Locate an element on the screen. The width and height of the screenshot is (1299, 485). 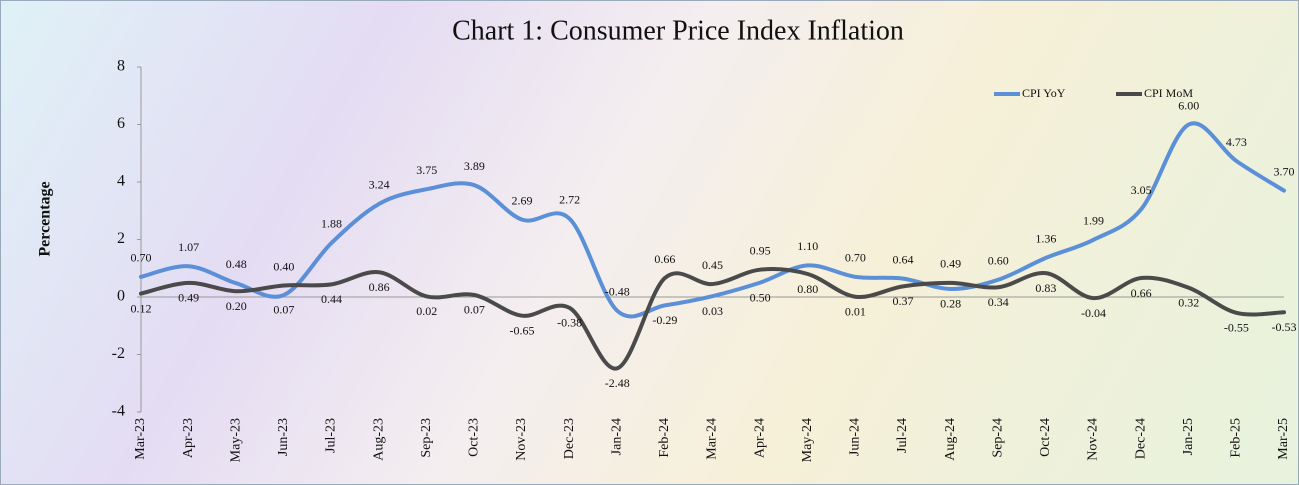
x-tick-label: Oct-24 is located at coordinates (1045, 437).